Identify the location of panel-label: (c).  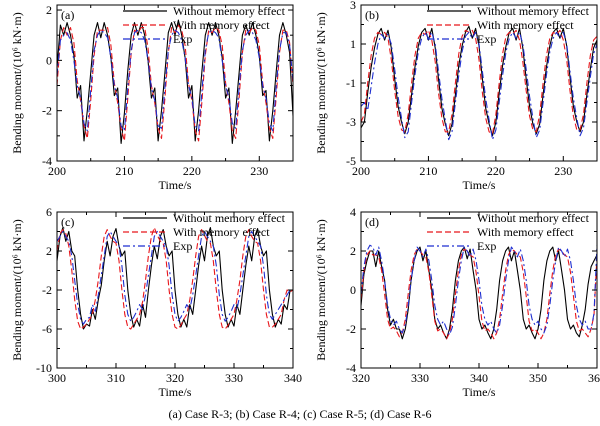
(67, 222).